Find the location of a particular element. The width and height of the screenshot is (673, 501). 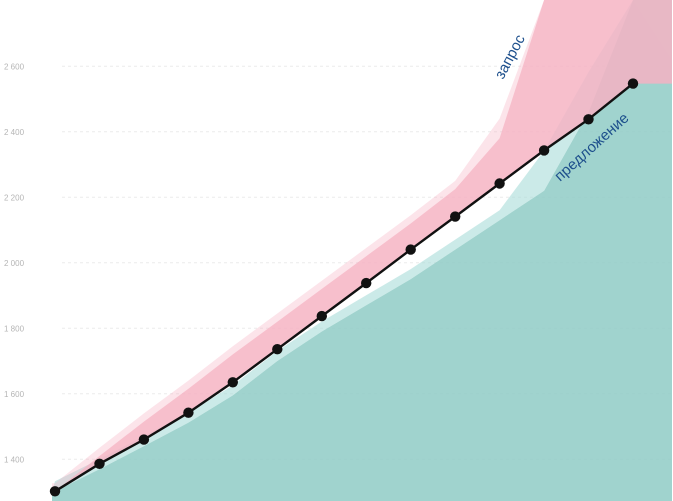

y-axis-labels: 1 400 1 600 1 800 2 000 2 200 2 400 2 600 is located at coordinates (14, 263).